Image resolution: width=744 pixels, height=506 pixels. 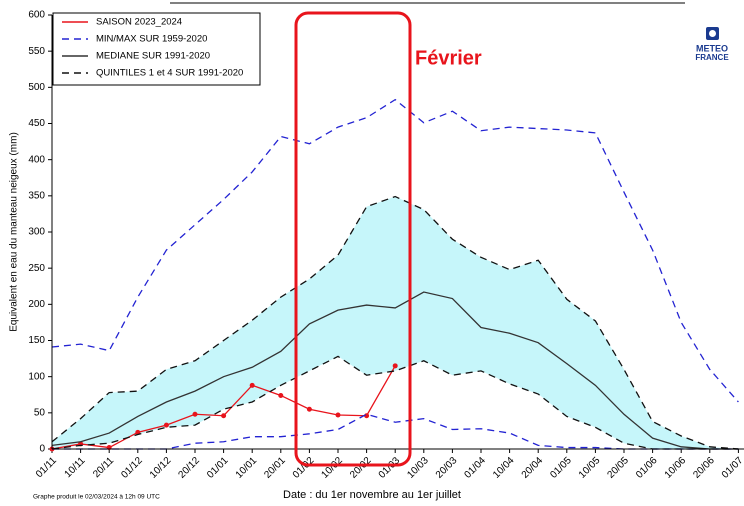 I want to click on x-tick-label: 01/12, so click(x=132, y=468).